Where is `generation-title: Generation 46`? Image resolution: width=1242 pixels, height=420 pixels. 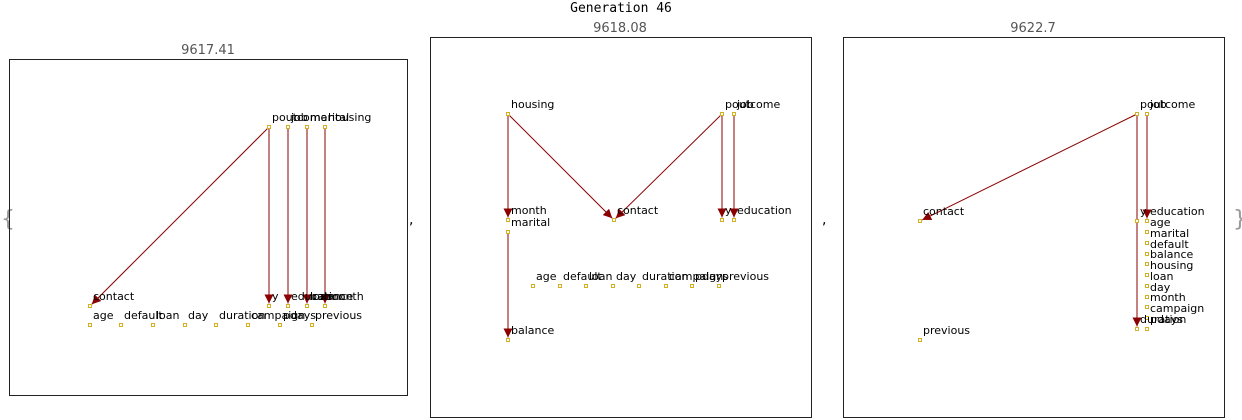 generation-title: Generation 46 is located at coordinates (621, 8).